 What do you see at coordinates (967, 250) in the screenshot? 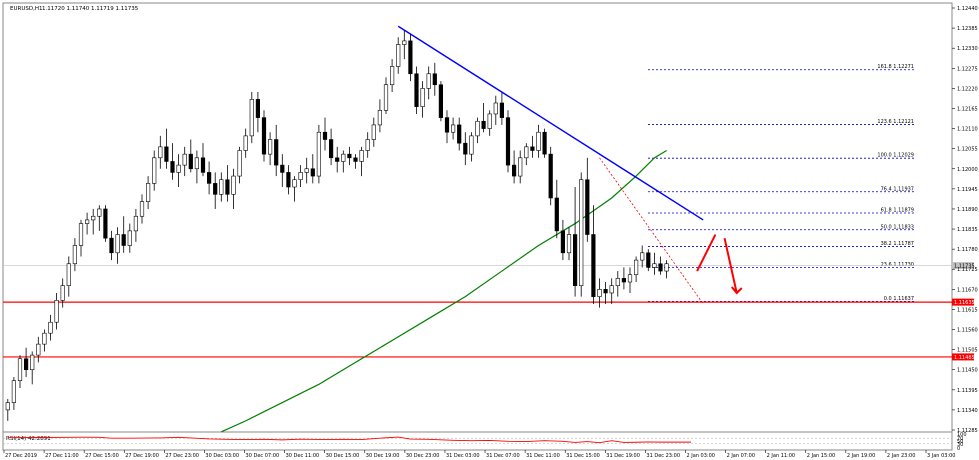
I see `price-tick-label: 1.11780` at bounding box center [967, 250].